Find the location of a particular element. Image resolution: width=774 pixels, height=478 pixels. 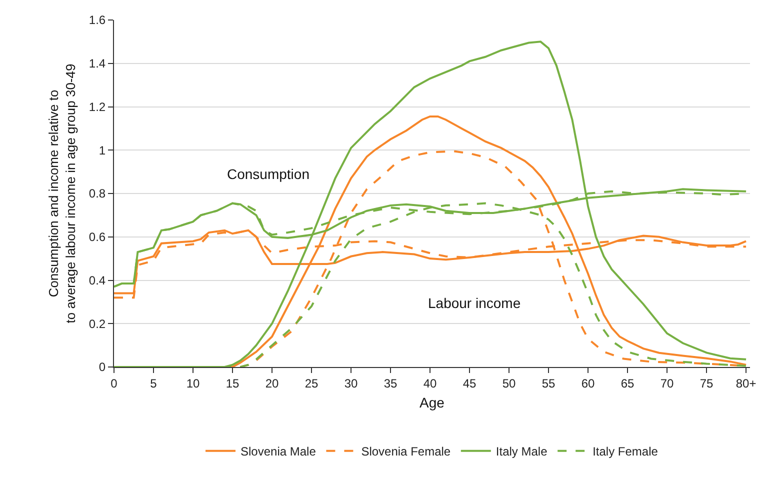

y-tick-label: 0.2 is located at coordinates (97, 323).